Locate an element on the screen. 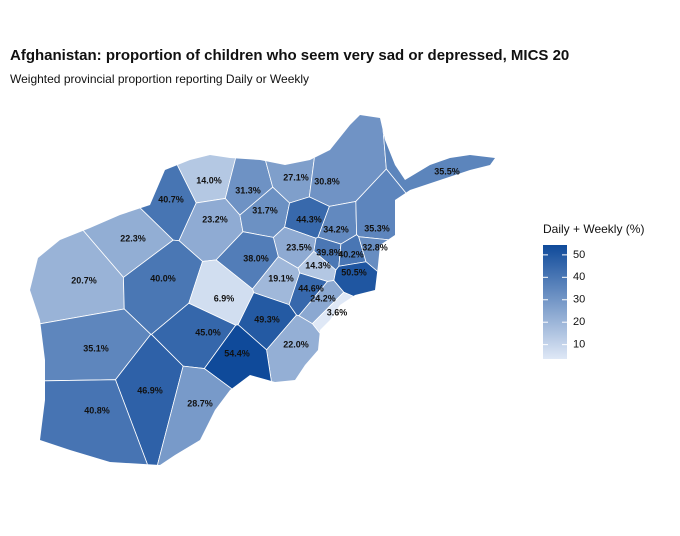  value-label: 38.0% is located at coordinates (256, 258).